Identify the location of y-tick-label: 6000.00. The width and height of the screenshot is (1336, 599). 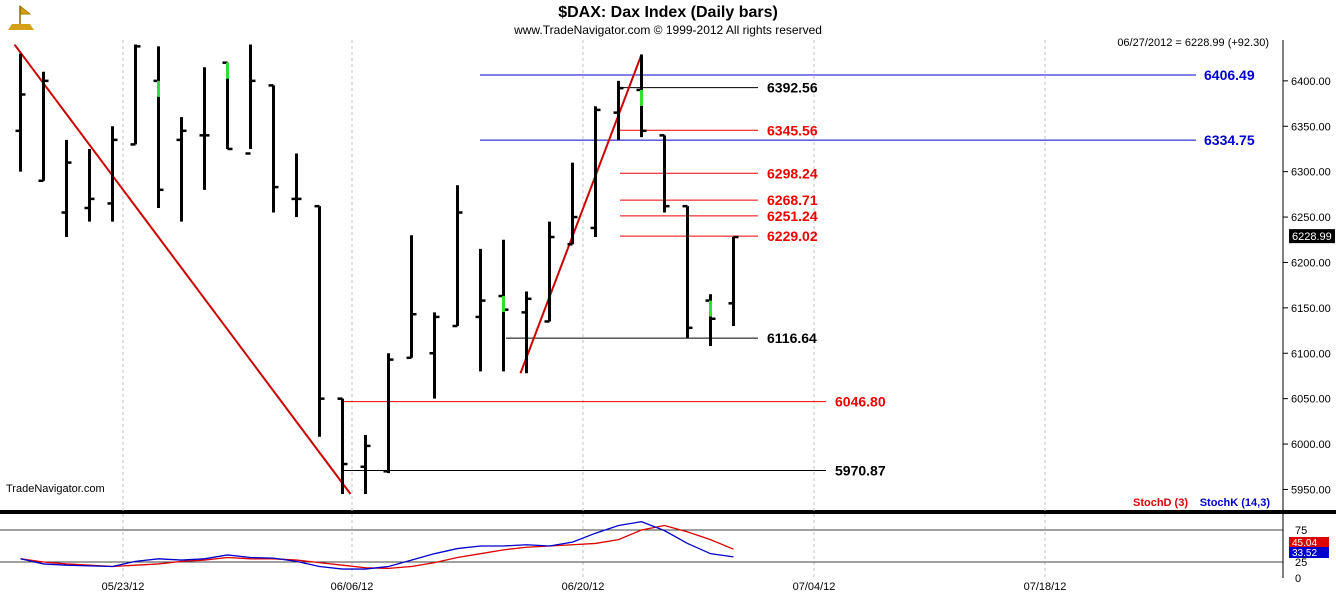
(1311, 445).